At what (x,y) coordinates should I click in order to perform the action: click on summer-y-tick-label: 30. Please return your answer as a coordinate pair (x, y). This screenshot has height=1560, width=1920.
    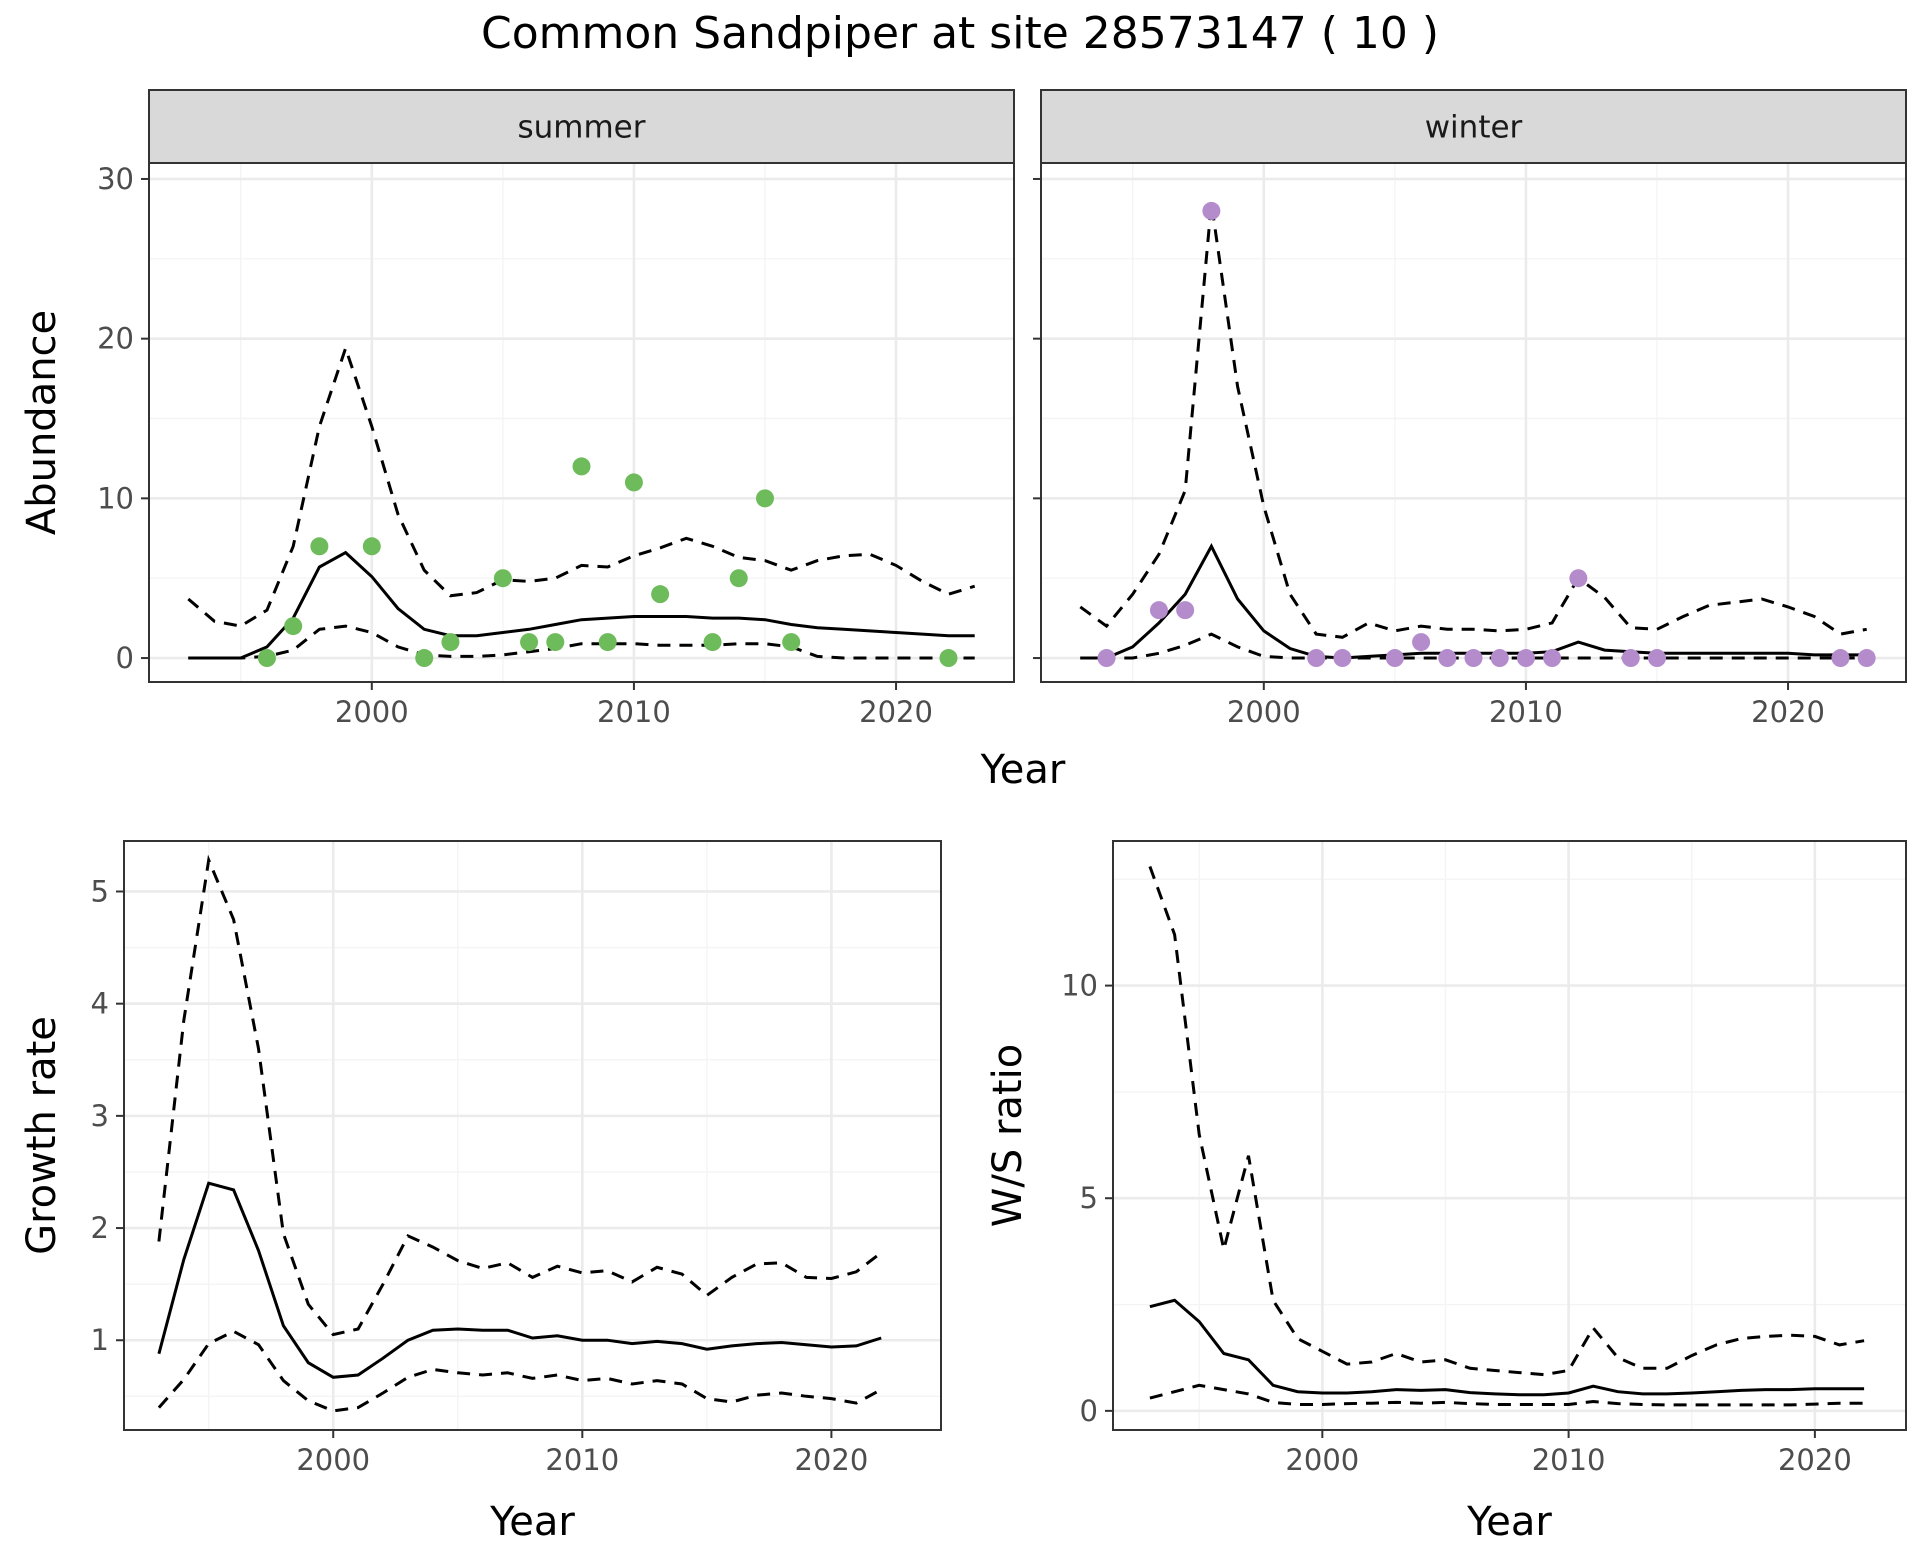
    Looking at the image, I should click on (115, 179).